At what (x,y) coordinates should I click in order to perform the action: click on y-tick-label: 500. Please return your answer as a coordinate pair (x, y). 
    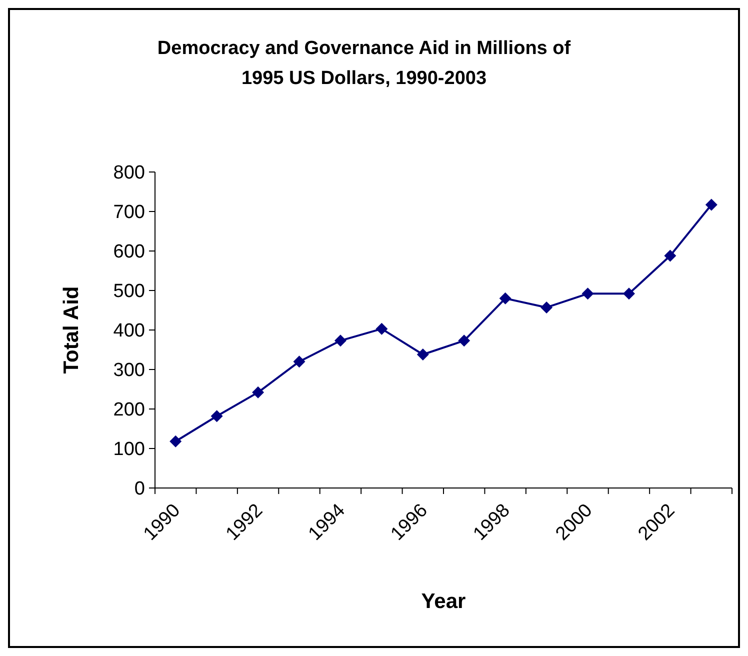
    Looking at the image, I should click on (129, 291).